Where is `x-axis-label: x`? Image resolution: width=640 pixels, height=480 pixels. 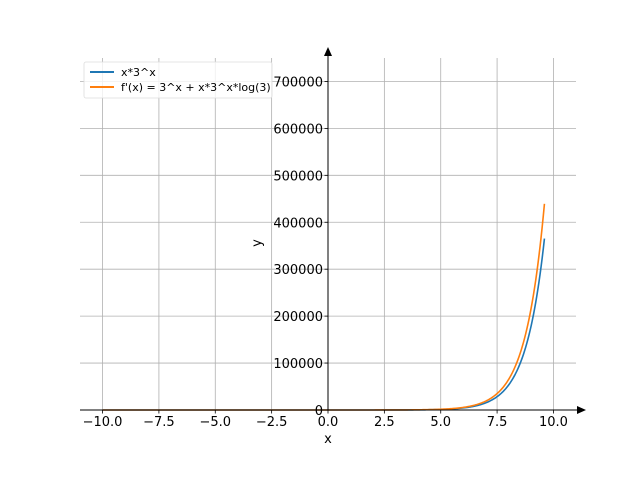
x-axis-label: x is located at coordinates (328, 439).